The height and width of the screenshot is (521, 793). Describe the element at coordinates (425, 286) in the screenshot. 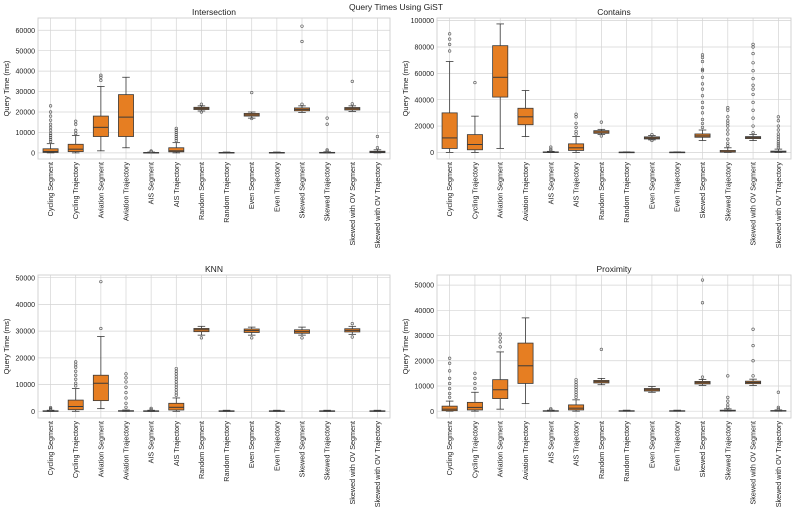

I see `y-tick-label: 50000` at that location.